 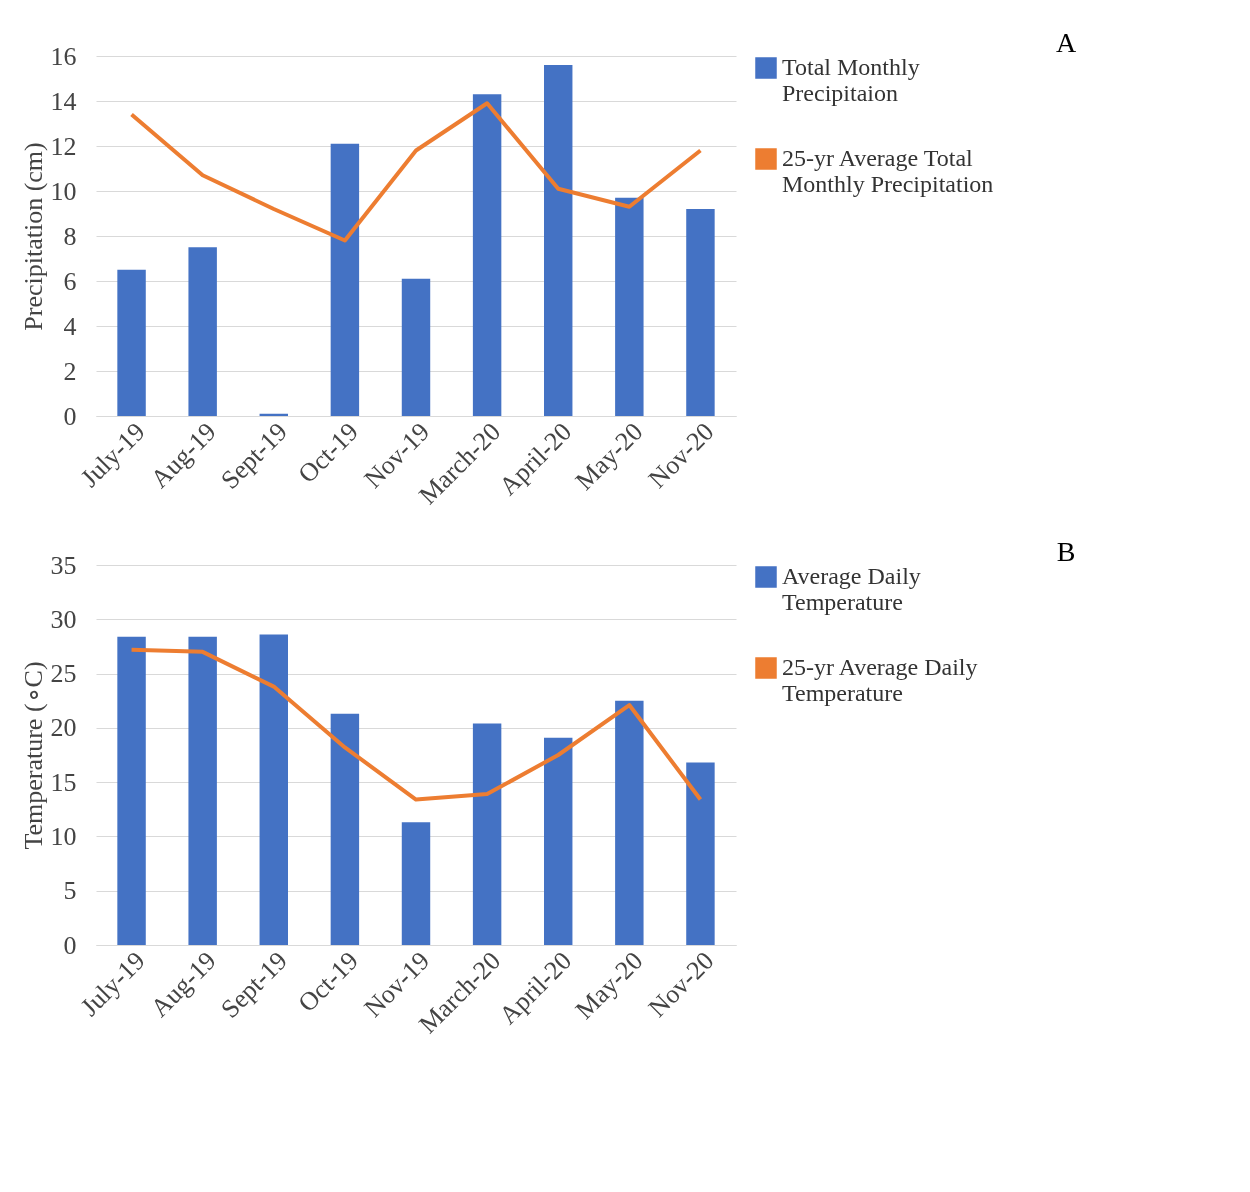 What do you see at coordinates (63, 56) in the screenshot?
I see `y-tick-label: 16` at bounding box center [63, 56].